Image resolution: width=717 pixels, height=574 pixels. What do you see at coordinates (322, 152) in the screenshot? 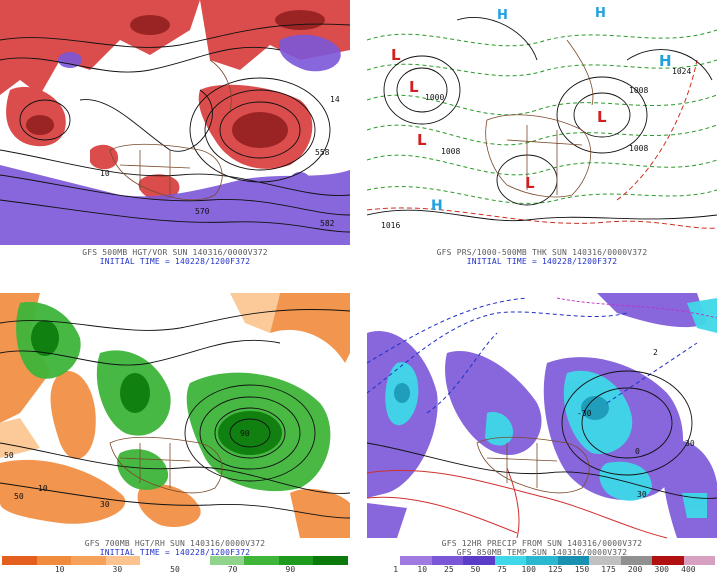
I see `contour-label: 558` at bounding box center [322, 152].